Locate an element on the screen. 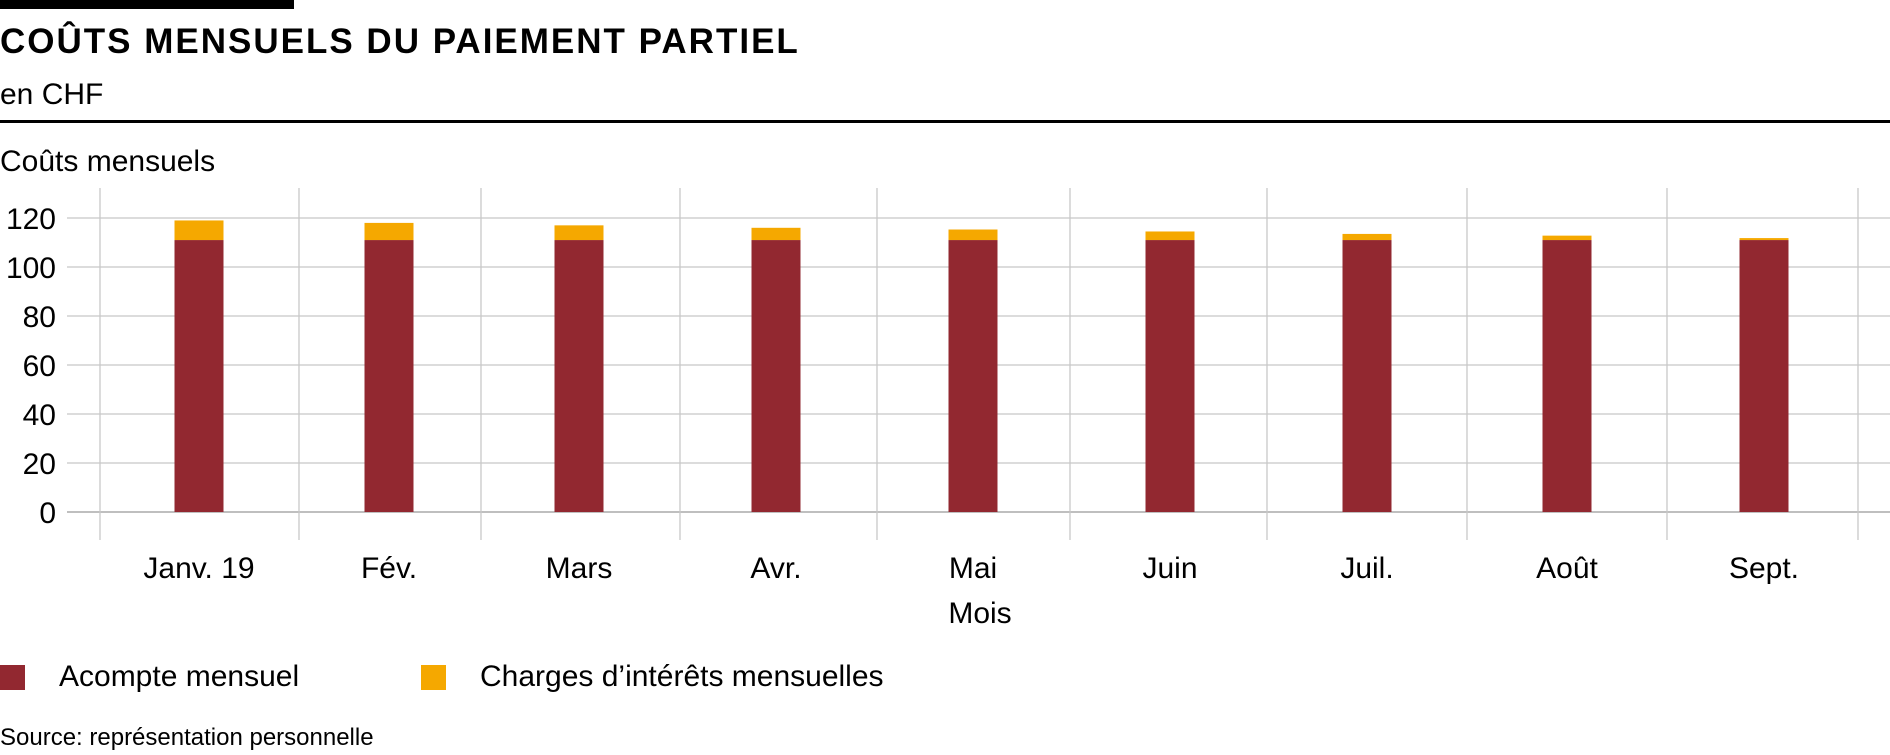 The image size is (1890, 755). top-rule is located at coordinates (147, 4).